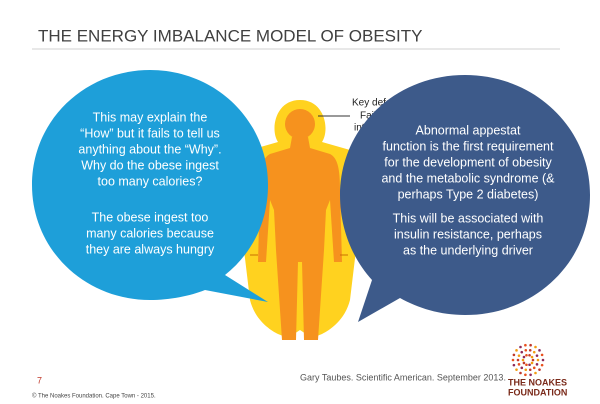  Describe the element at coordinates (468, 194) in the screenshot. I see `bubble-line: perhaps Type 2 diabetes)` at that location.